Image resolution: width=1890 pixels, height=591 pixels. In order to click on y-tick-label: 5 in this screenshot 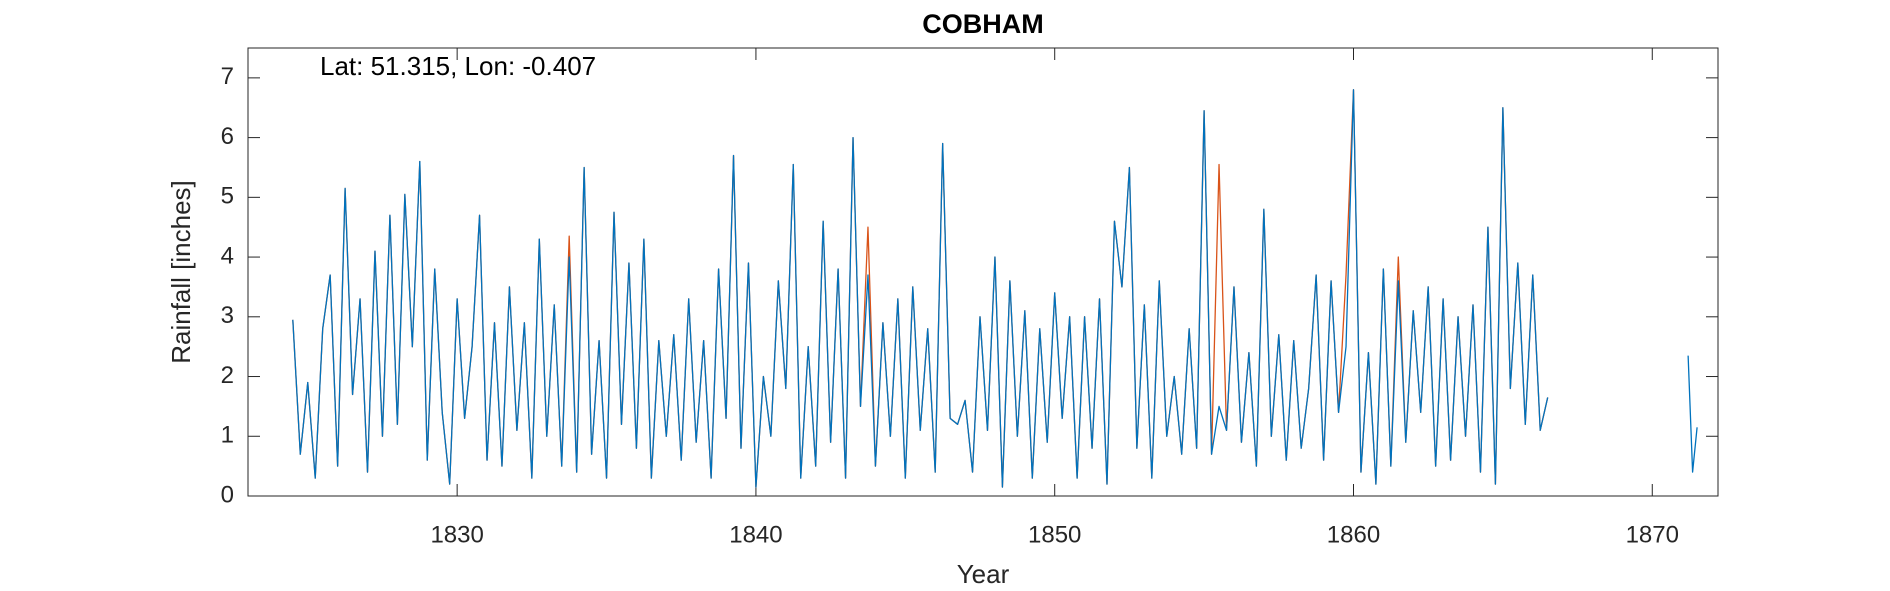, I will do `click(227, 196)`.